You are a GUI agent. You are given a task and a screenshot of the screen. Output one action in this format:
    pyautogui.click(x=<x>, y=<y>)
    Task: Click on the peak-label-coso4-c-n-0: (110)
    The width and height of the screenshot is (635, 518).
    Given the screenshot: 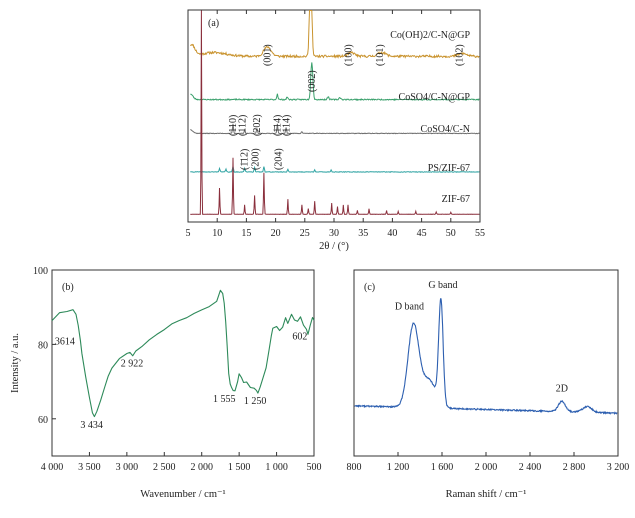 What is the action you would take?
    pyautogui.click(x=233, y=125)
    